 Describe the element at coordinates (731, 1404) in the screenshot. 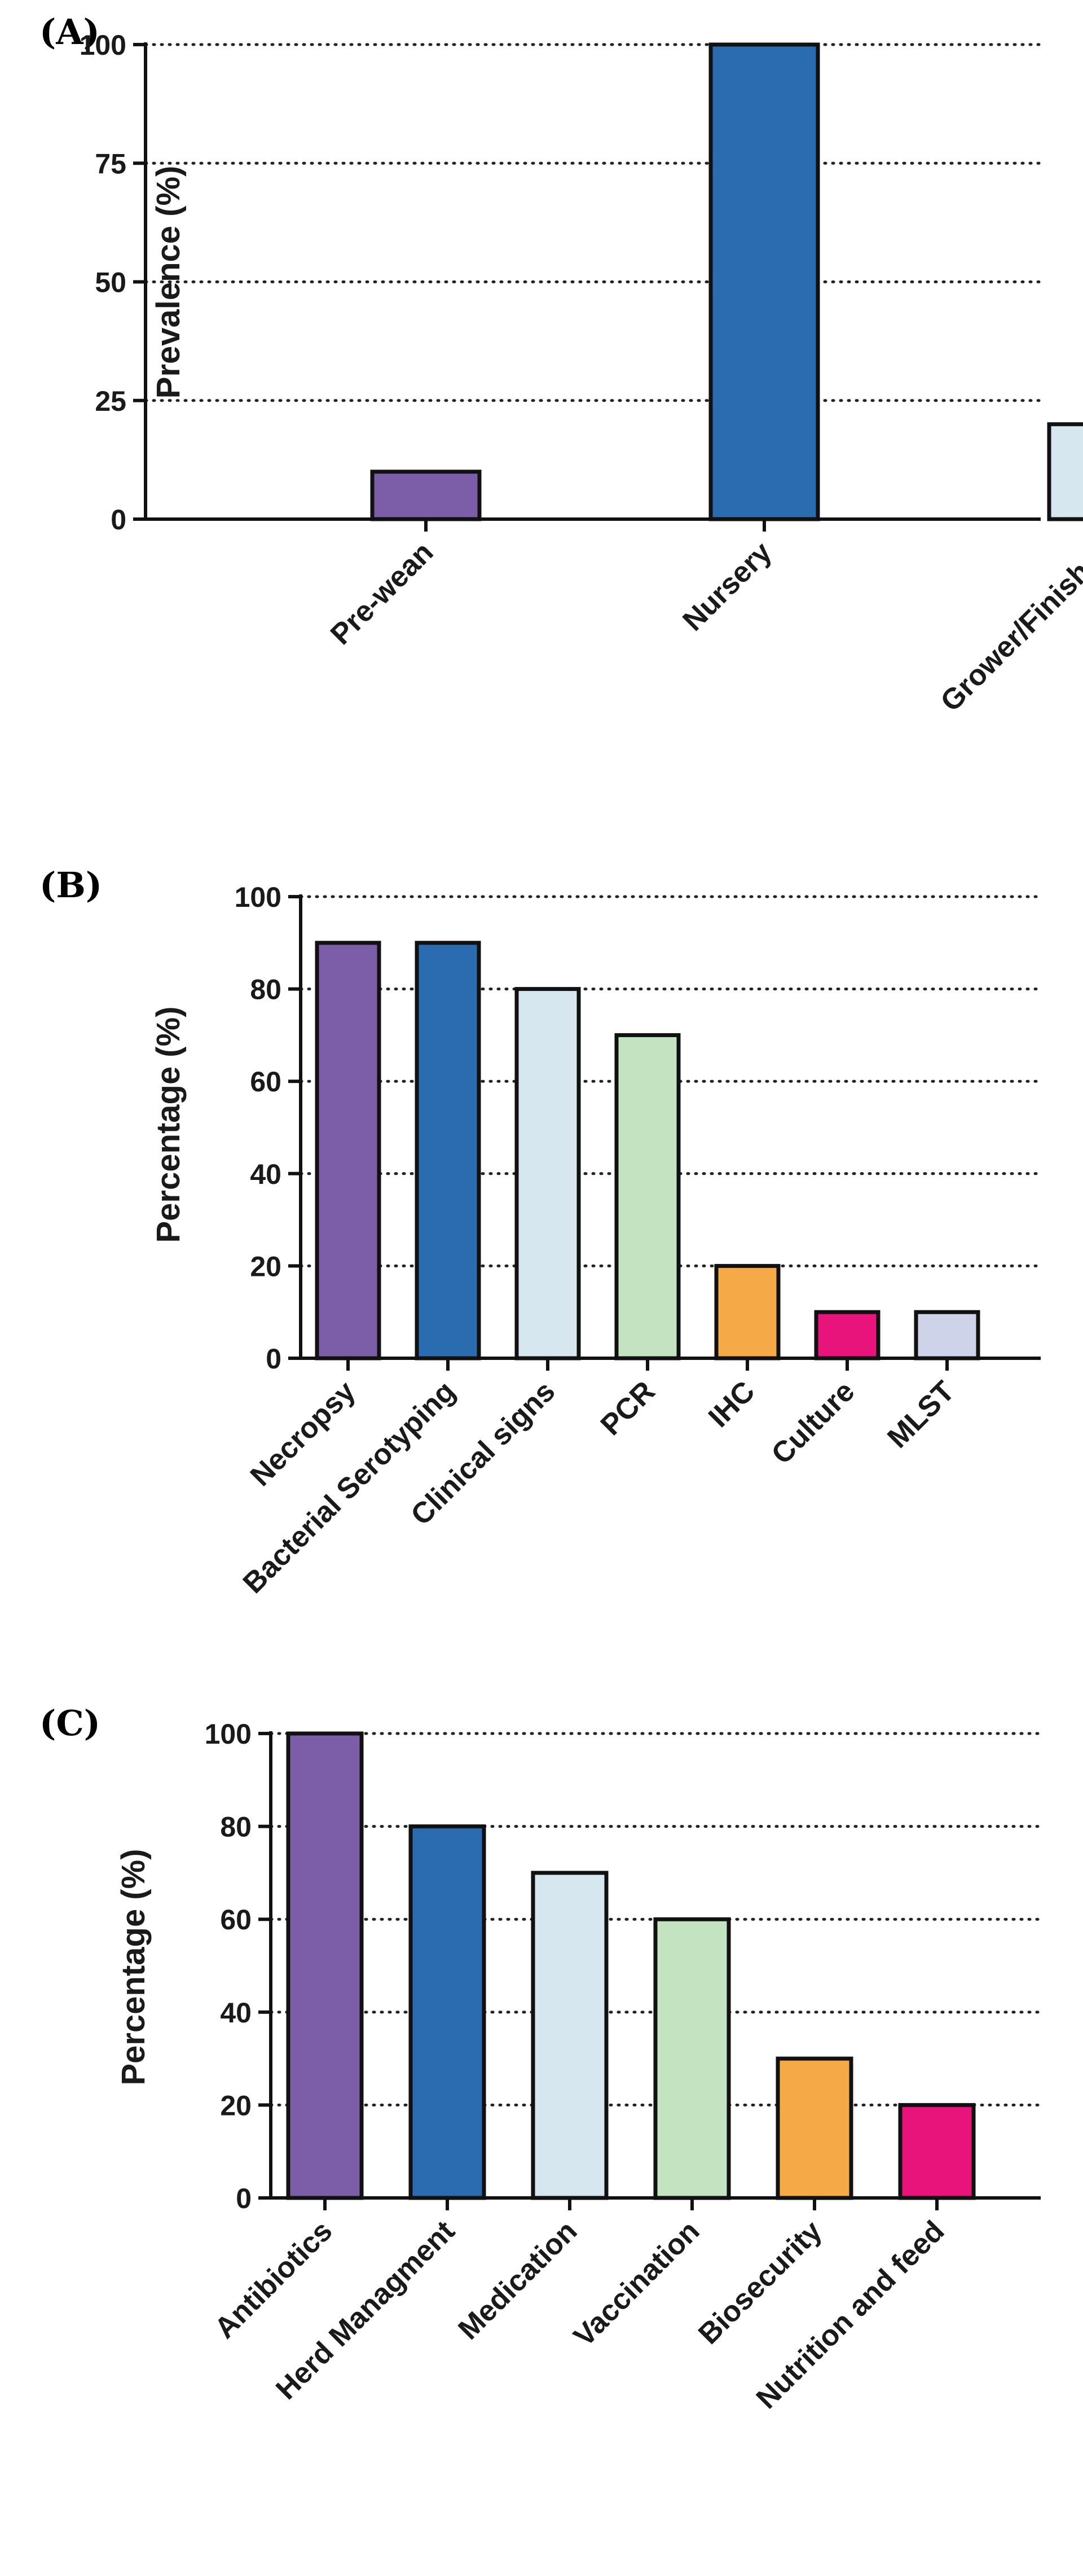

I see `category-label-ihc: IHC` at that location.